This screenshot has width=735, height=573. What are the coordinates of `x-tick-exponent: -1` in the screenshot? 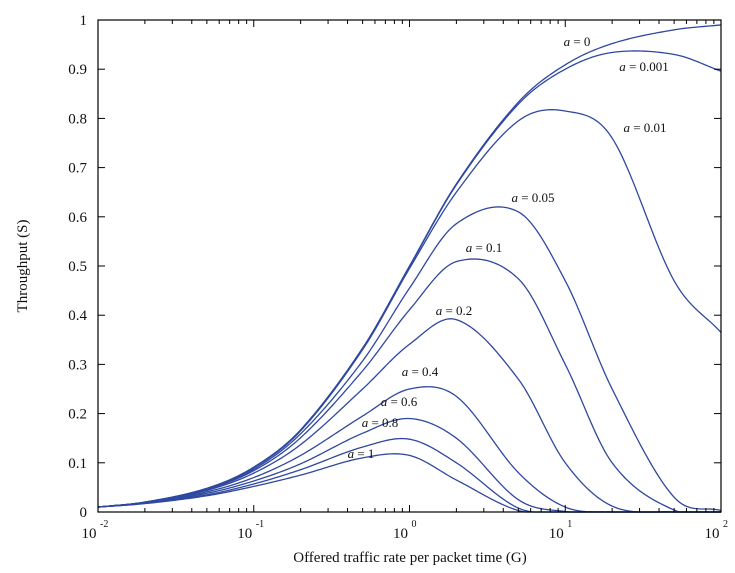 It's located at (260, 524).